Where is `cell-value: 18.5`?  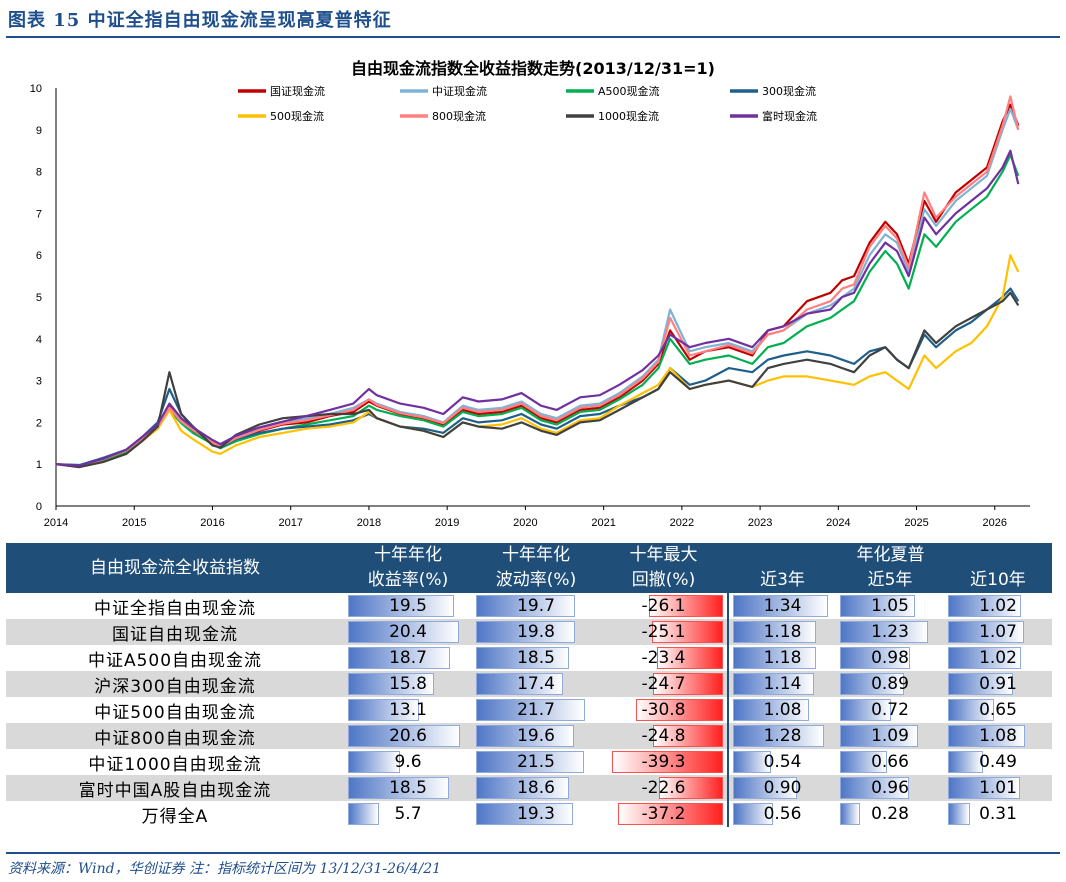
cell-value: 18.5 is located at coordinates (536, 658).